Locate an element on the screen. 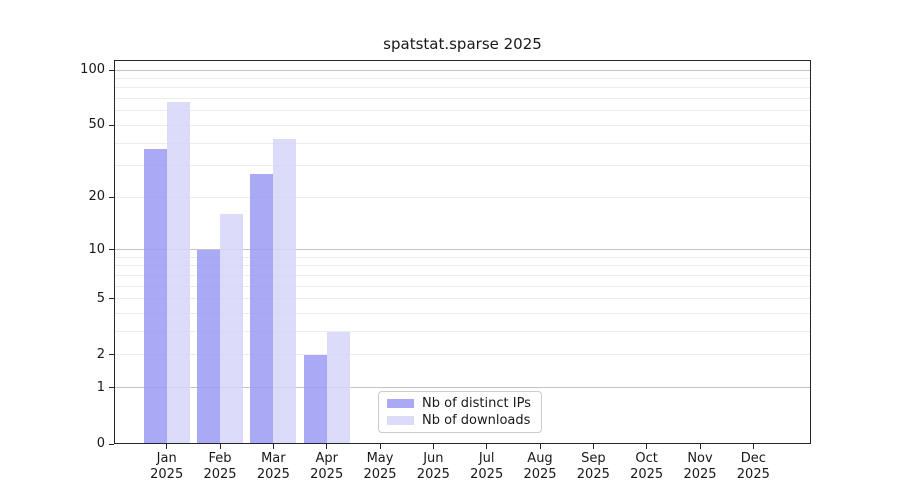 The width and height of the screenshot is (900, 500). y-tick-label-20: 20 is located at coordinates (96, 197).